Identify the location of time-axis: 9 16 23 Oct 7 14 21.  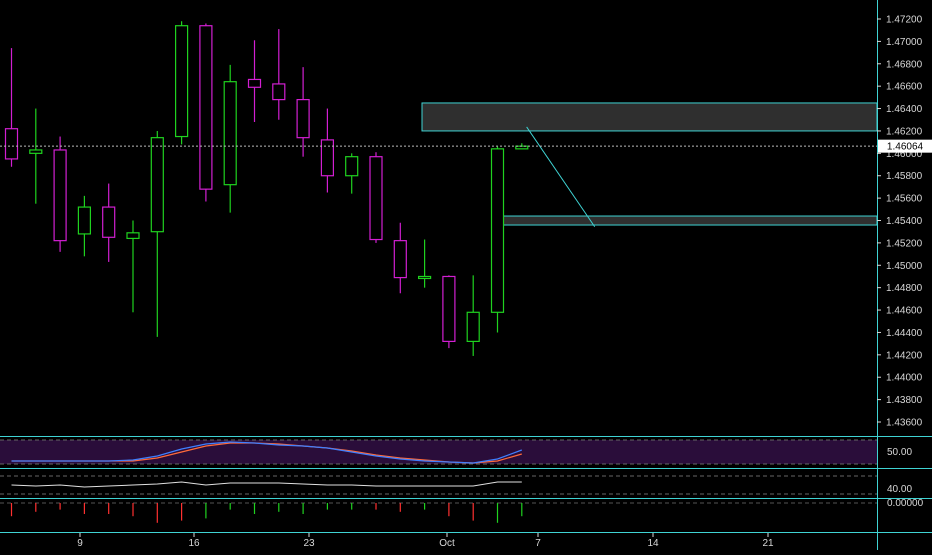
(425, 541).